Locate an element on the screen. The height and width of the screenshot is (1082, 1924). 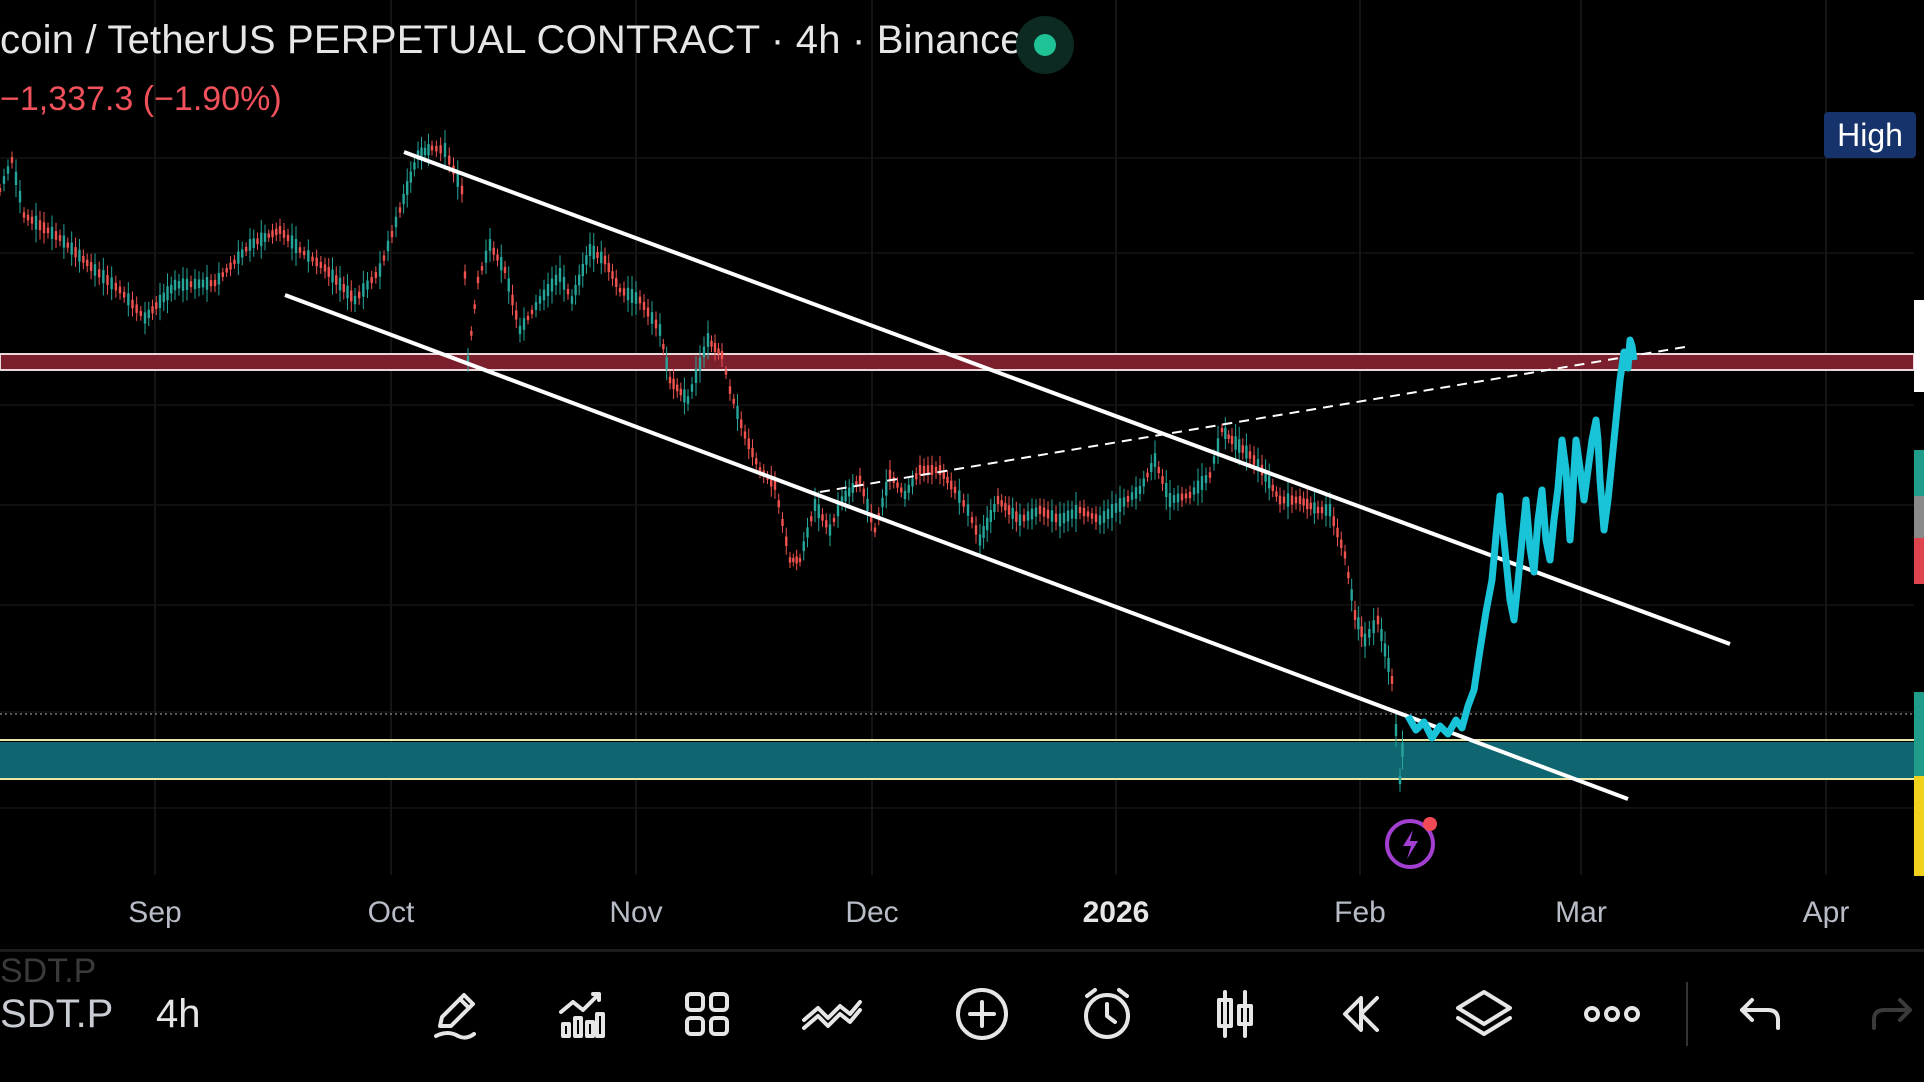
x-axis-label-feb: Feb is located at coordinates (1360, 912).